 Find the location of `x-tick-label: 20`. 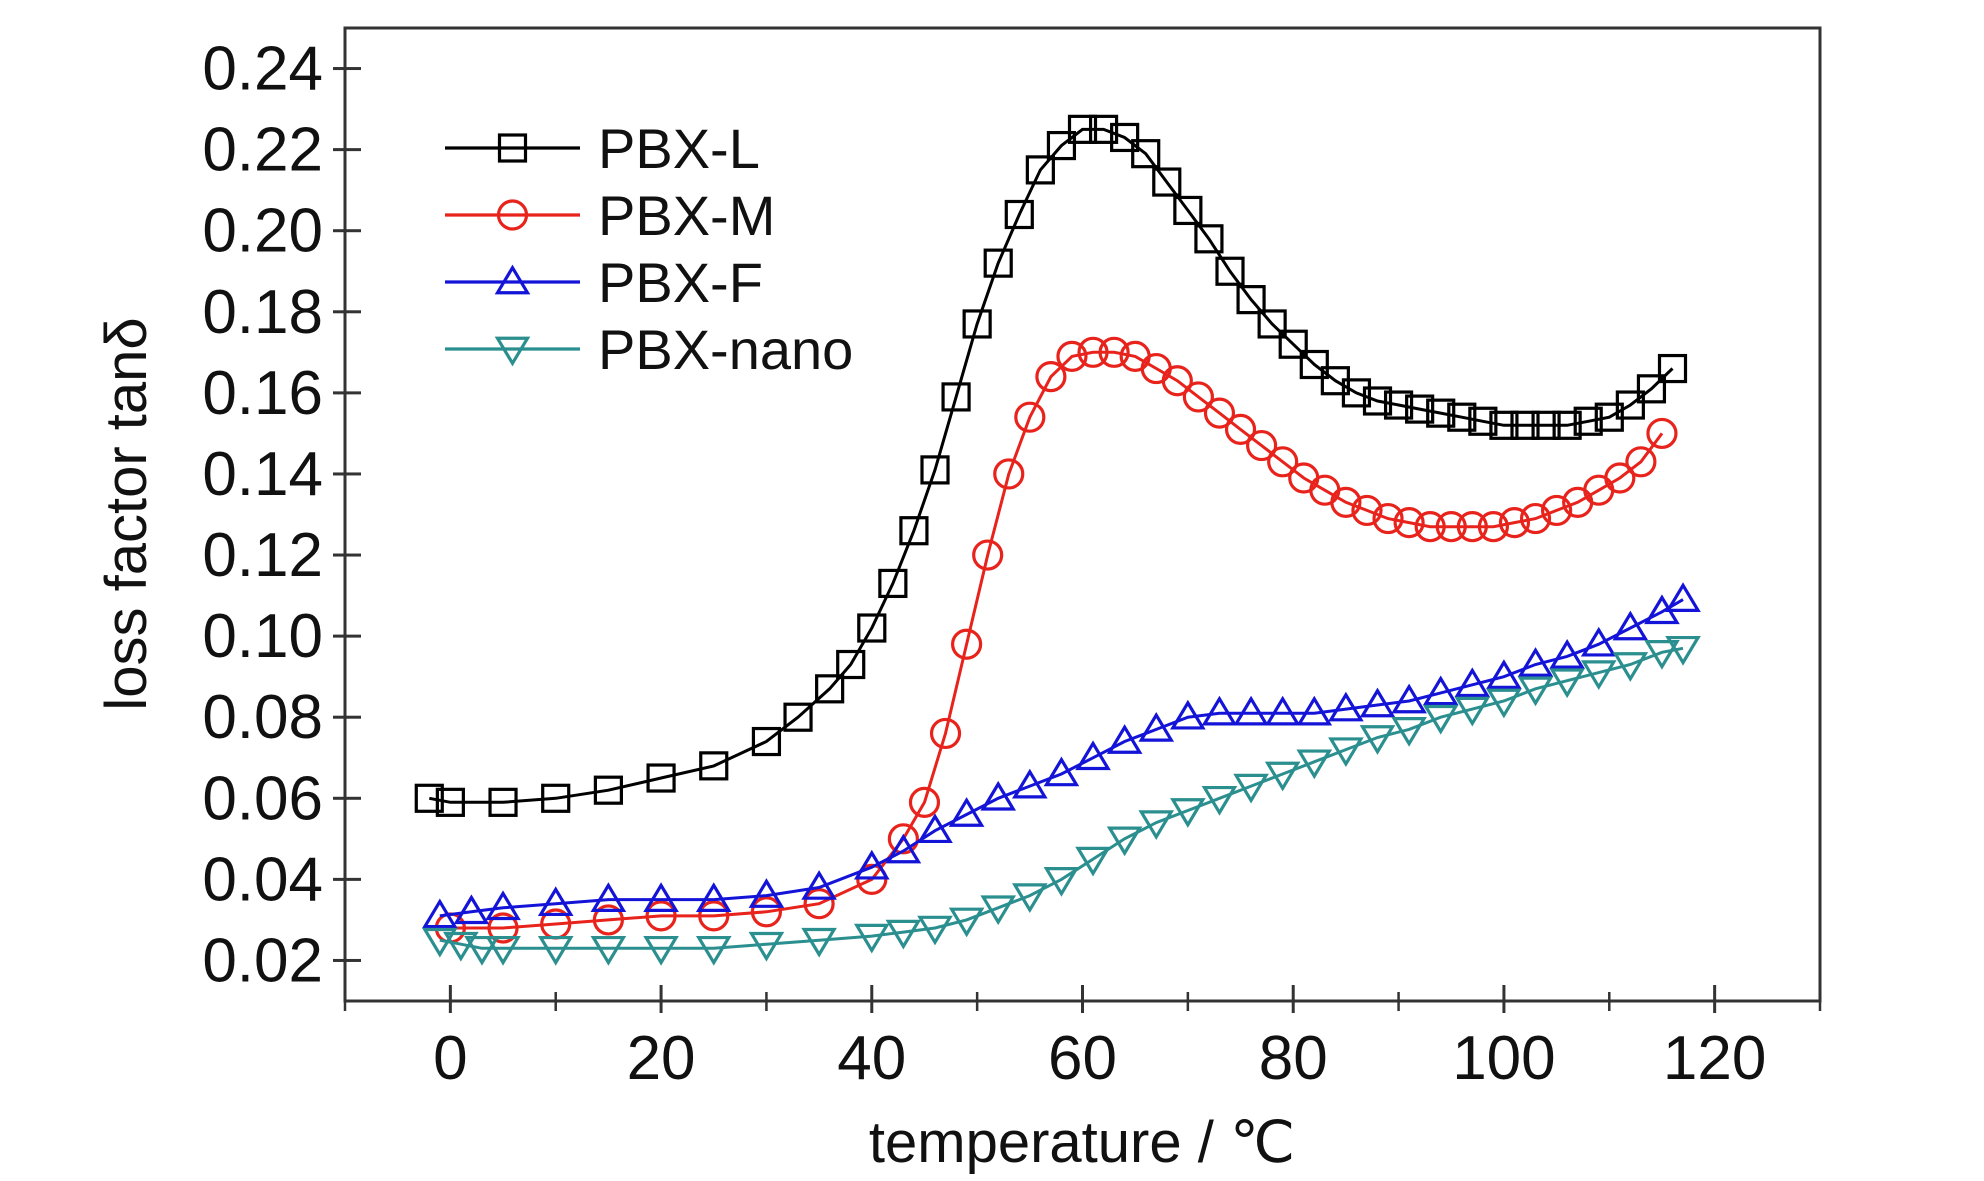

x-tick-label: 20 is located at coordinates (661, 1058).